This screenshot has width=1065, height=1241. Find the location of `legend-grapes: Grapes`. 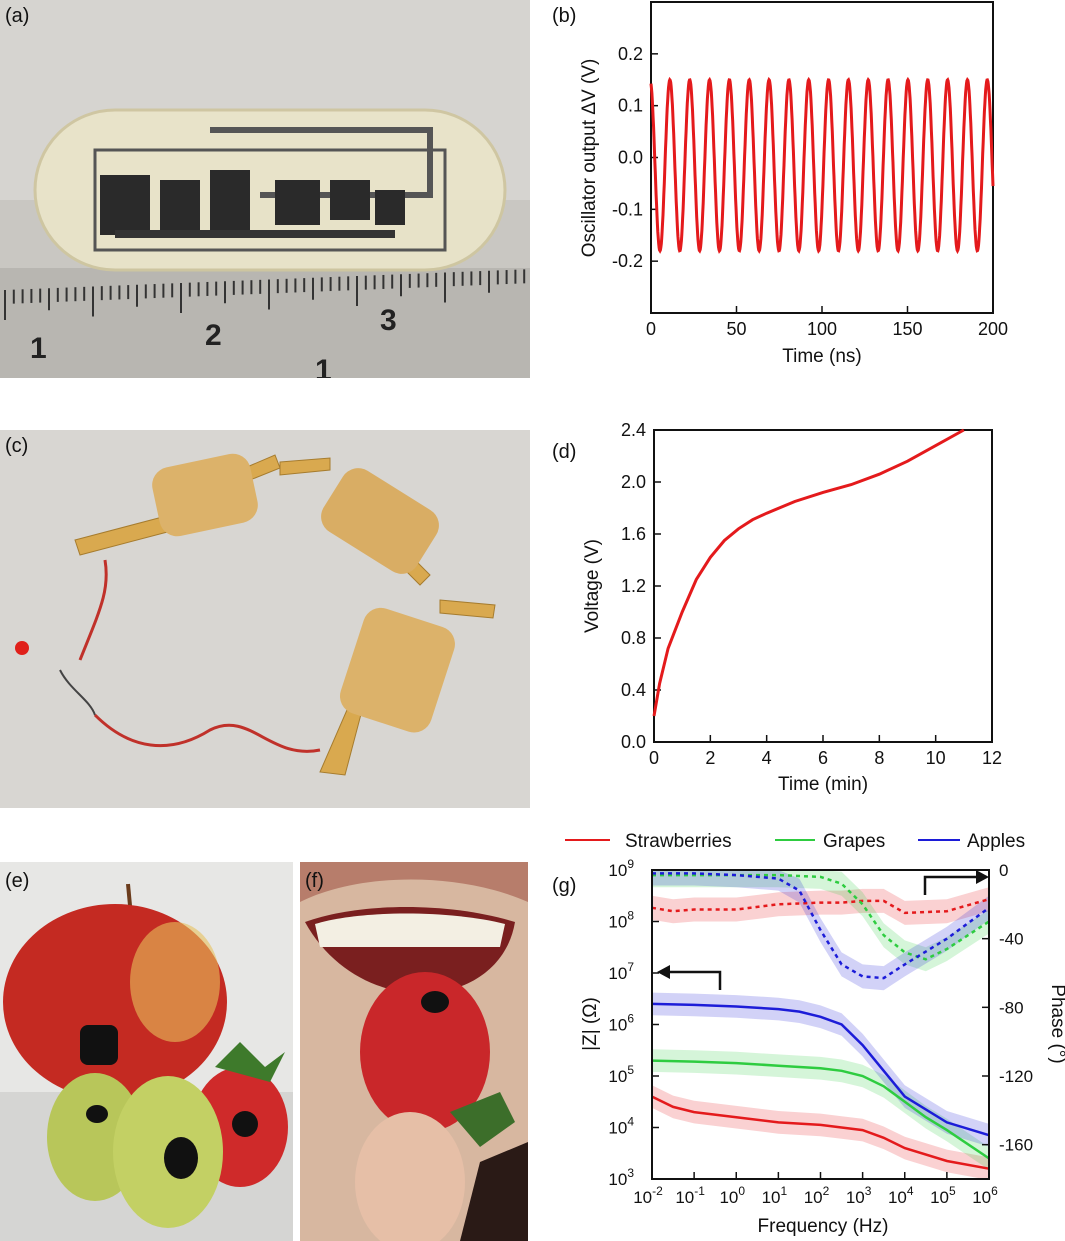

legend-grapes: Grapes is located at coordinates (854, 841).